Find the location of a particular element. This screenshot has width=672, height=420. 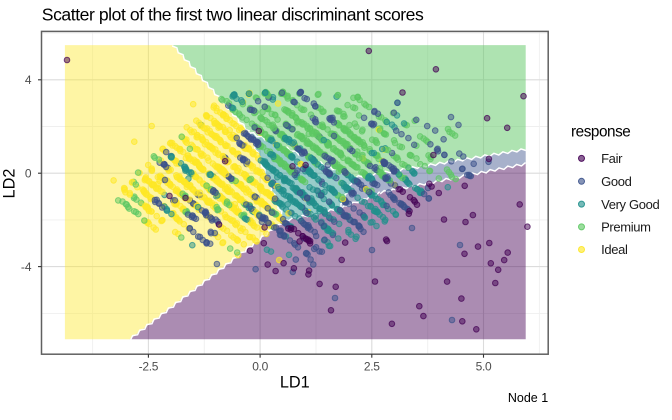

svg-text: 0 is located at coordinates (28, 173).